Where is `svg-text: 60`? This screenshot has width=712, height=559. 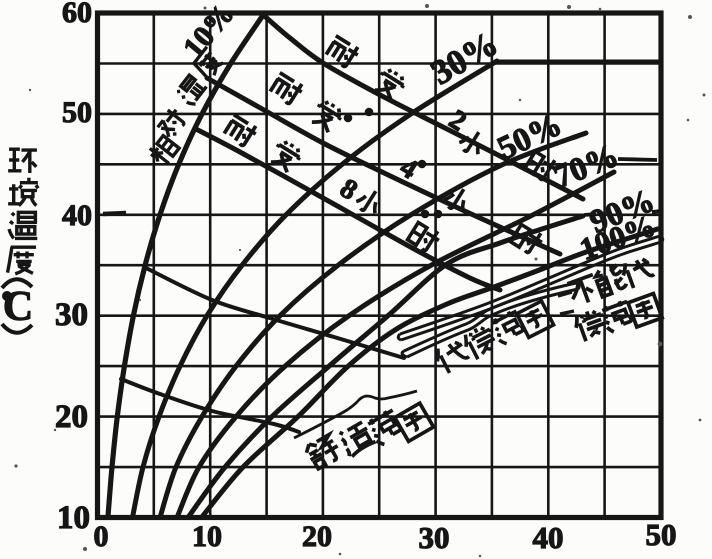 svg-text: 60 is located at coordinates (77, 14).